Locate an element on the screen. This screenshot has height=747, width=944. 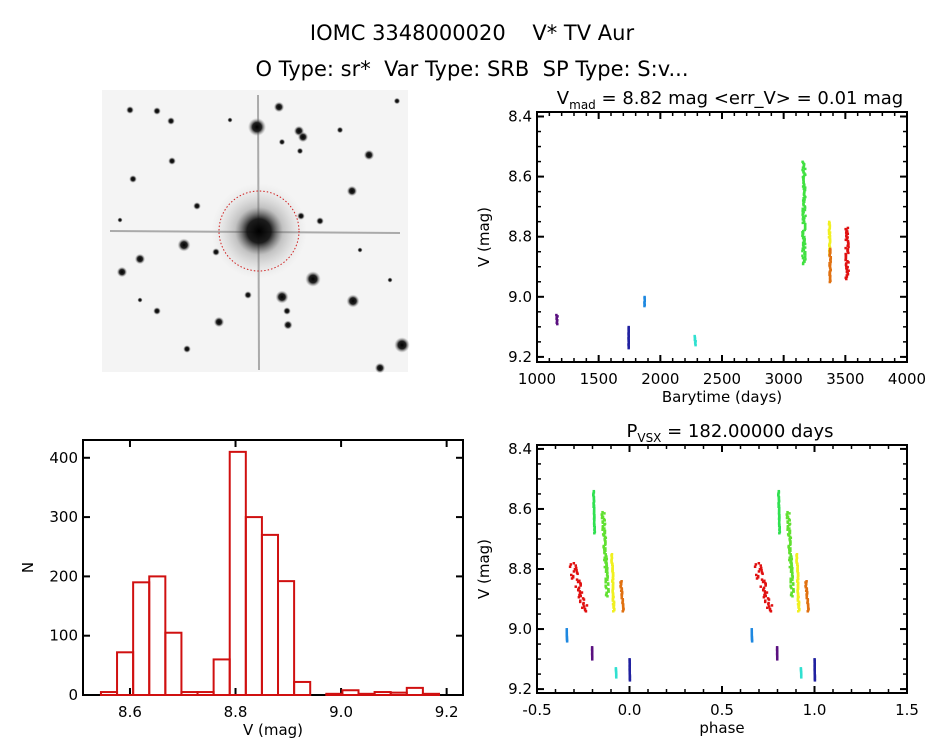
plot-frame is located at coordinates (273, 567).